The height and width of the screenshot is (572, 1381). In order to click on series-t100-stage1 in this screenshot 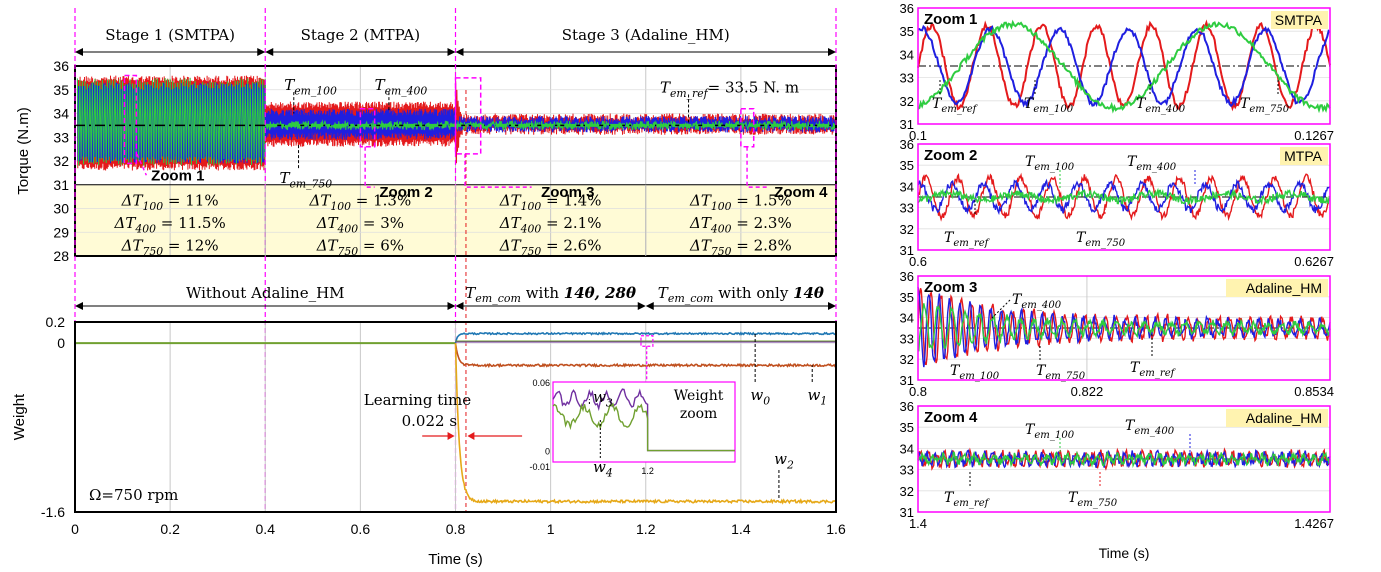, I will do `click(171, 121)`.